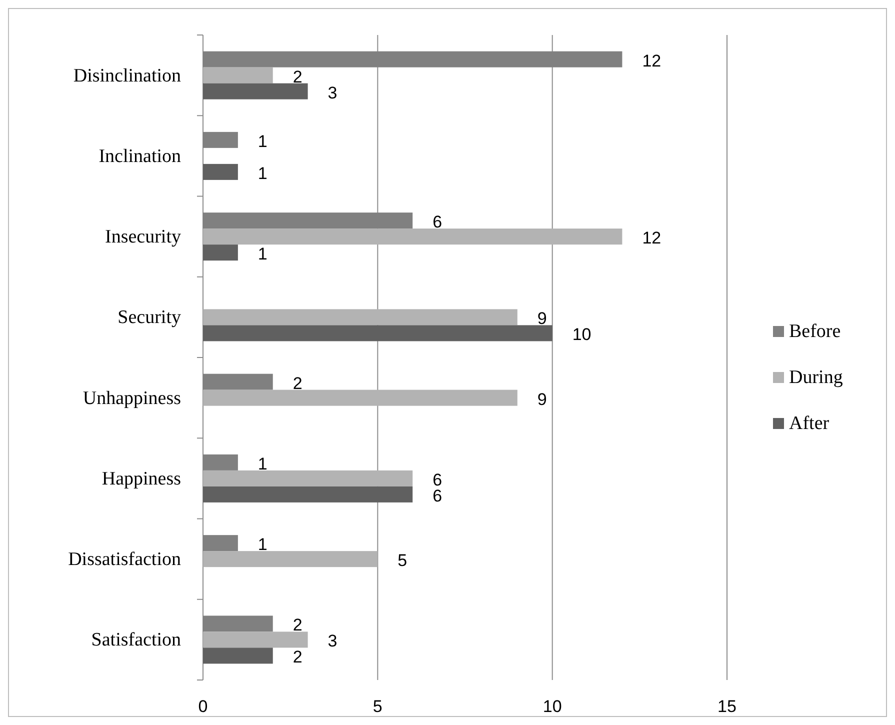 This screenshot has width=895, height=725. What do you see at coordinates (816, 377) in the screenshot?
I see `legend-label: During` at bounding box center [816, 377].